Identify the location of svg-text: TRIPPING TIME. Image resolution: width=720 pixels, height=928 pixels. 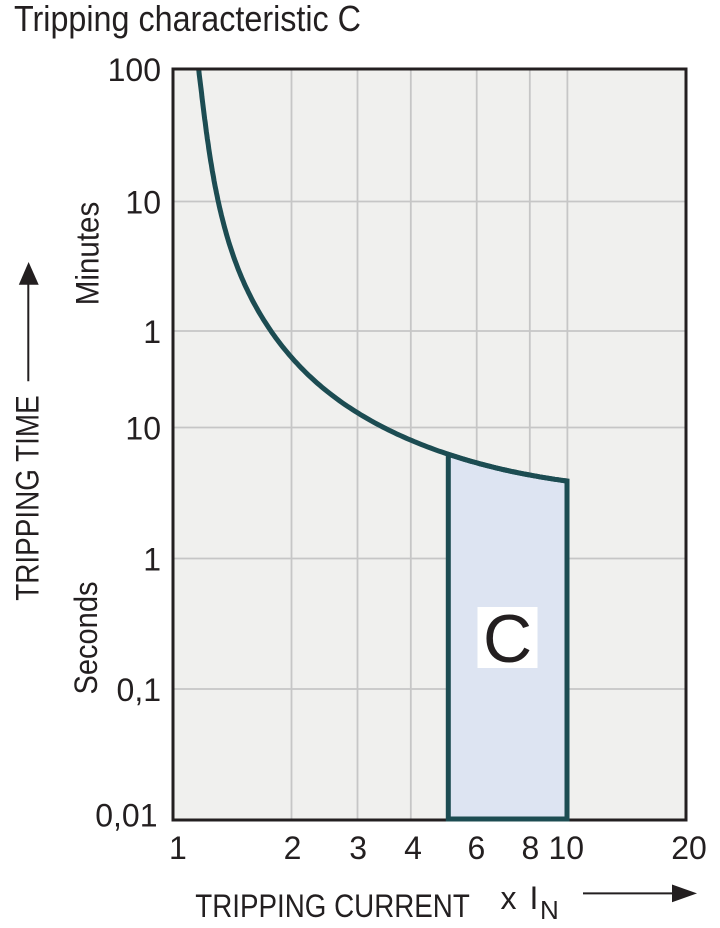
(28, 498).